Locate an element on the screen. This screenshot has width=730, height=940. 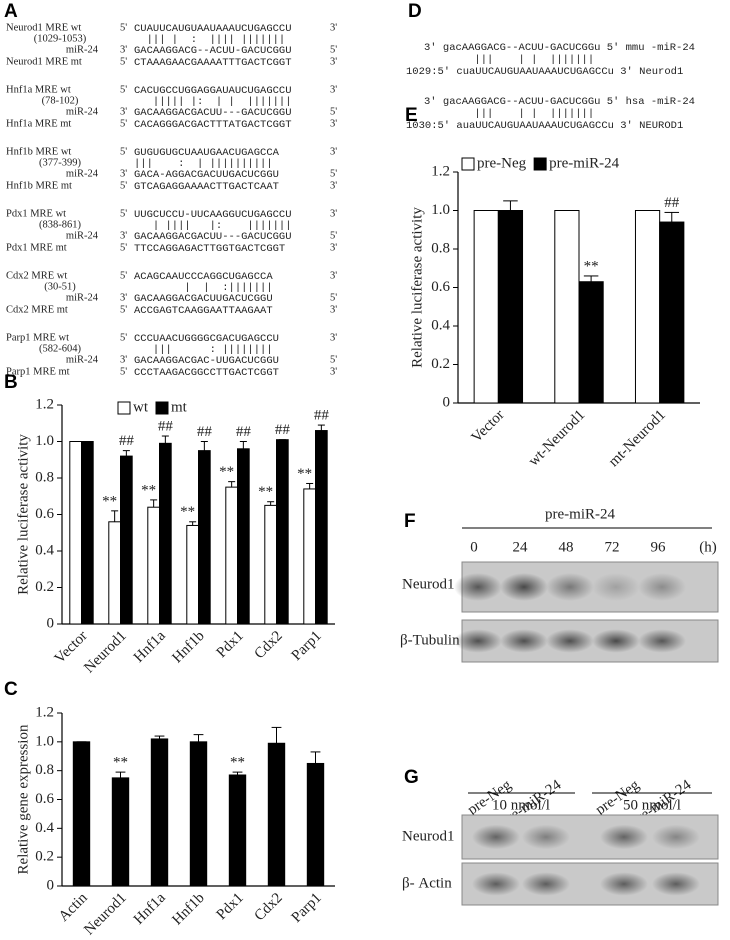
x-tick-label: Hnf1b is located at coordinates (188, 909).